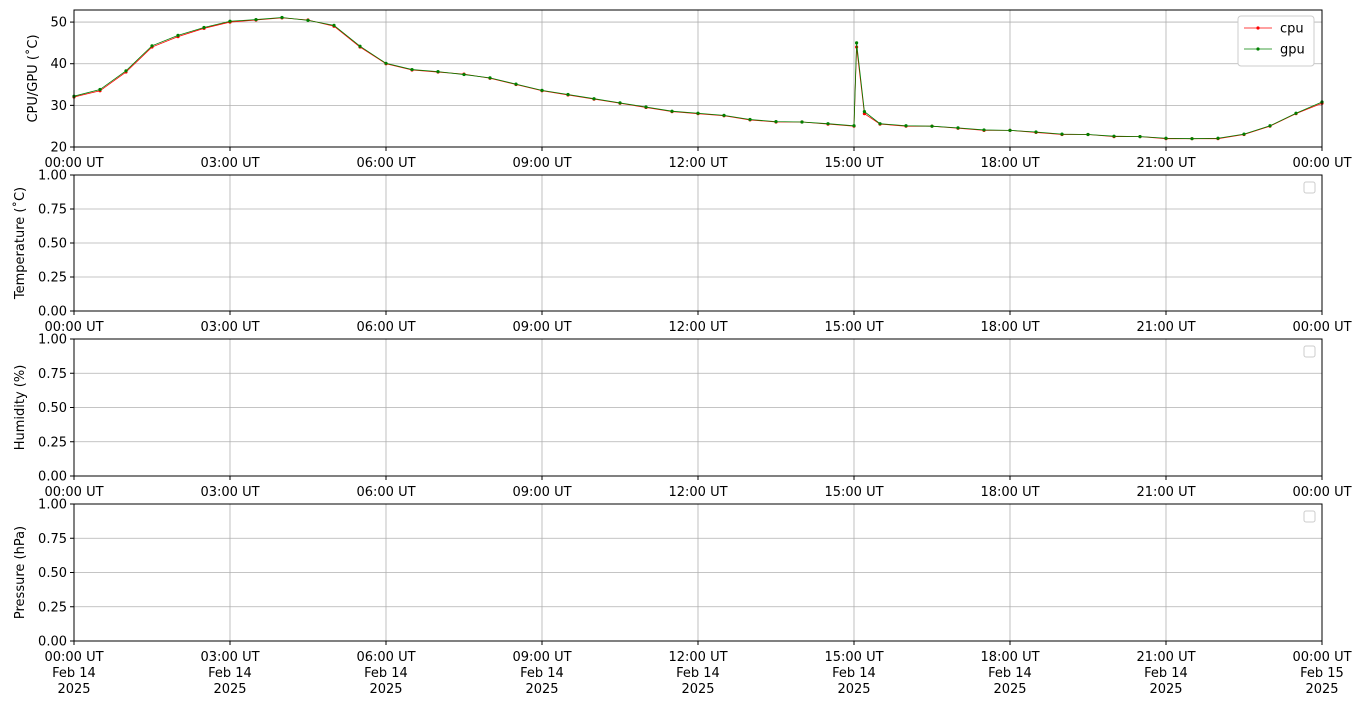  I want to click on legend-label: cpu, so click(1292, 29).